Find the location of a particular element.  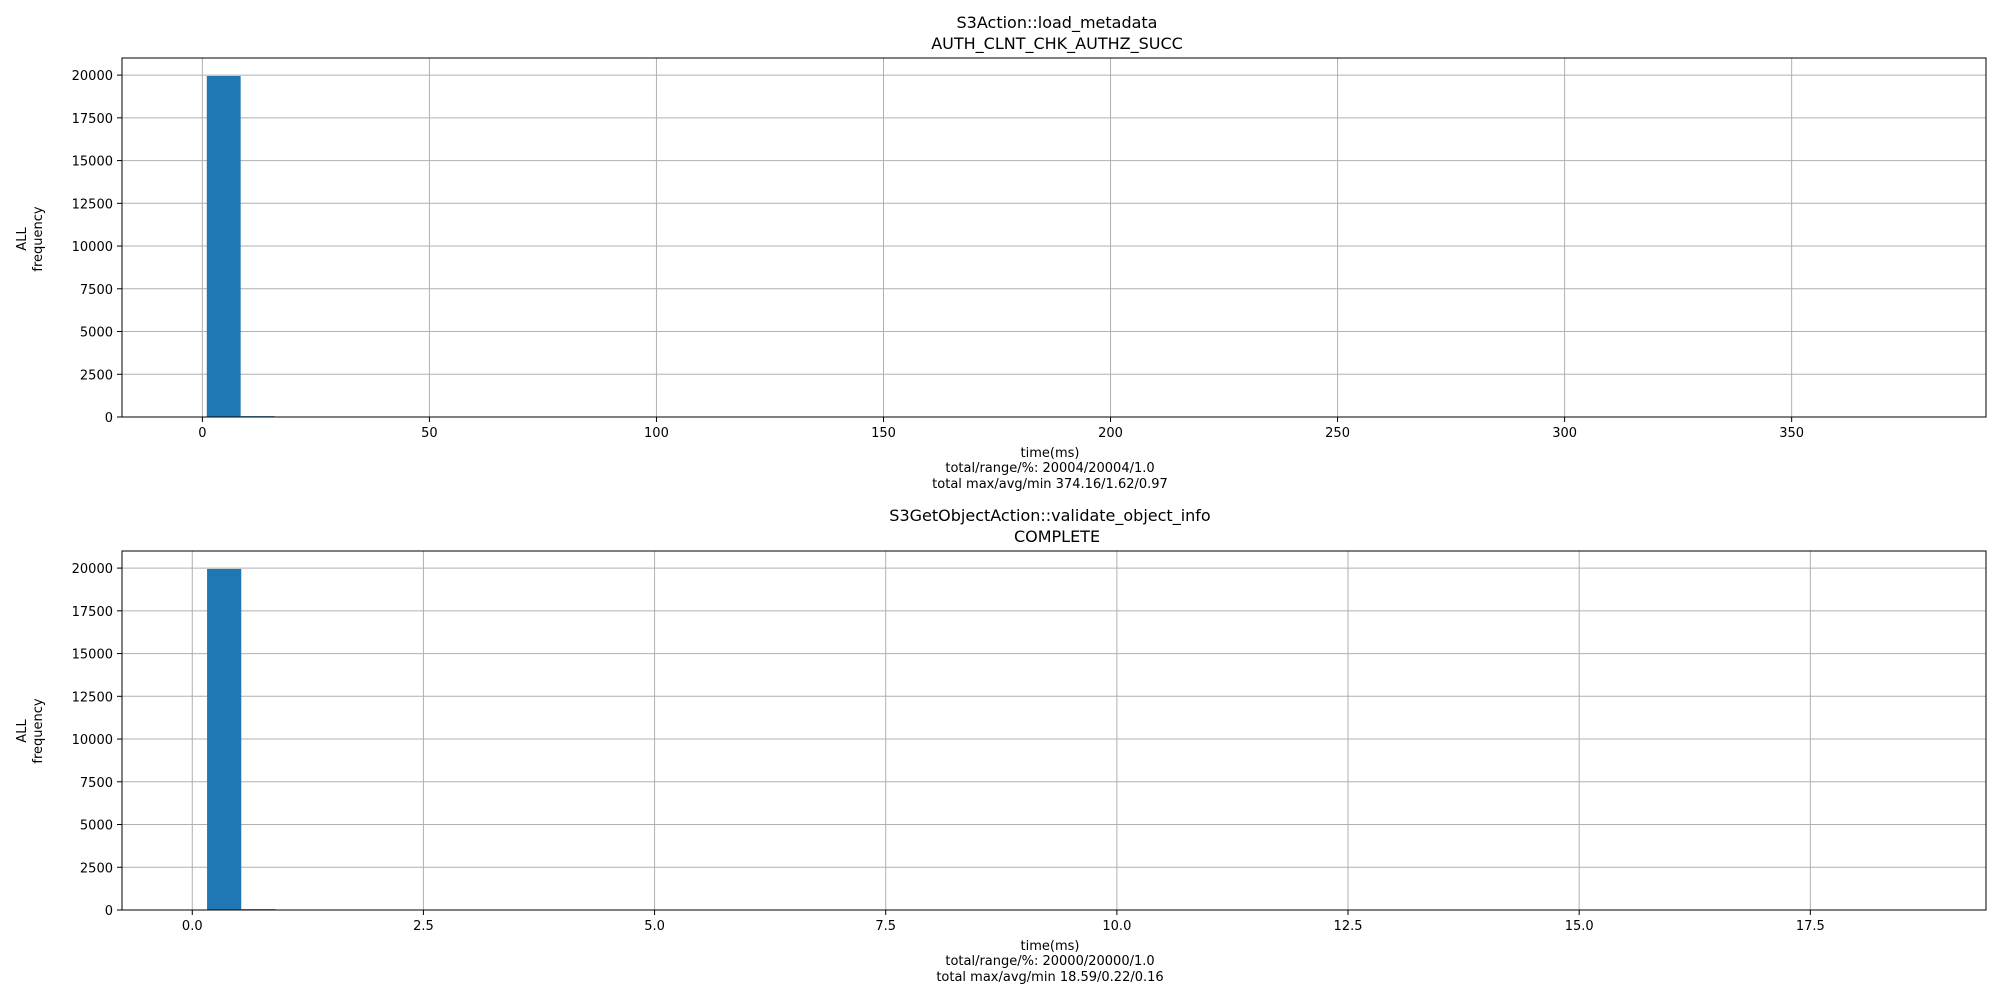

x-tick-label: 100 is located at coordinates (656, 433).